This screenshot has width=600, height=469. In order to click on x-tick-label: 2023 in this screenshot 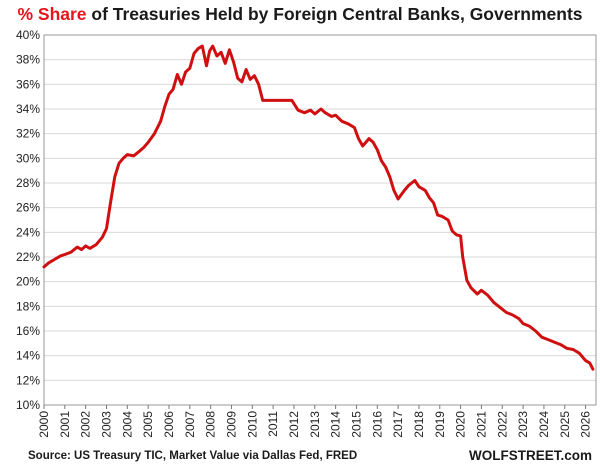, I will do `click(523, 424)`.